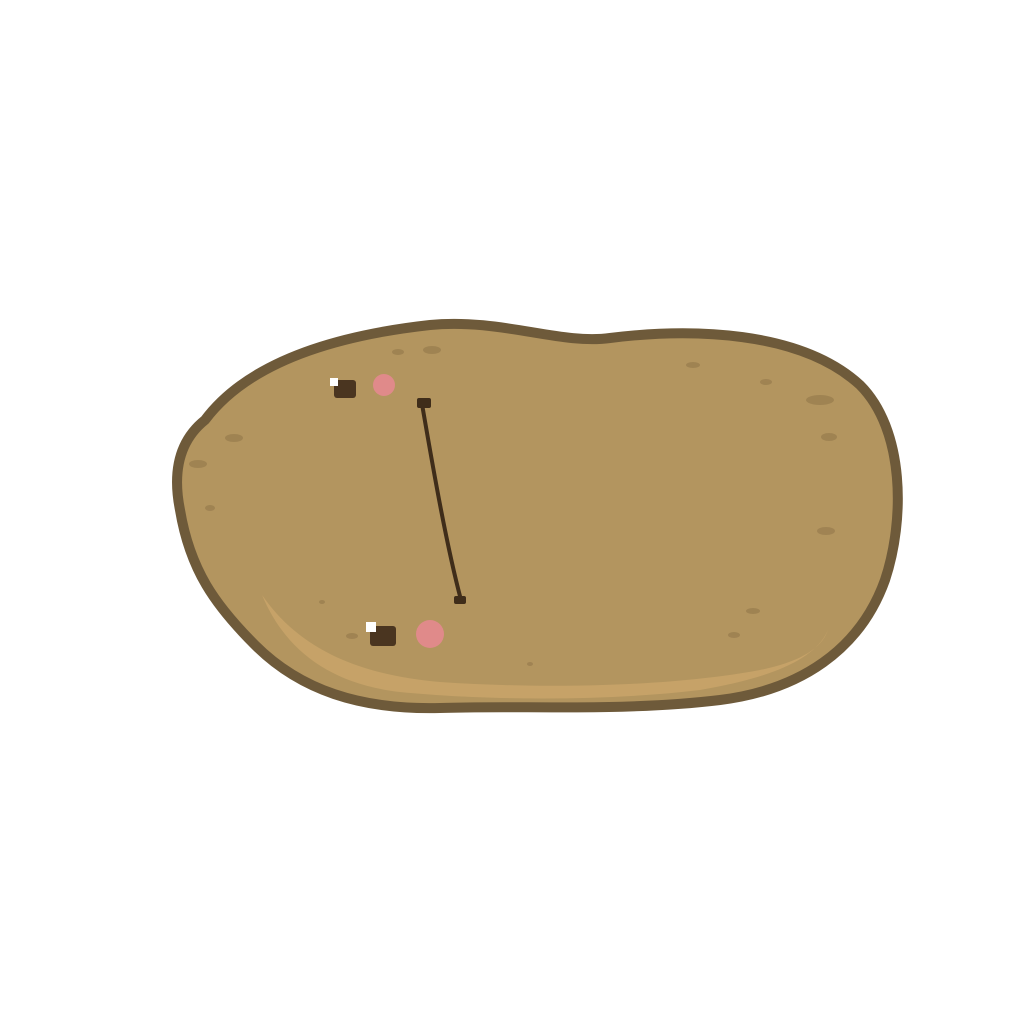 The width and height of the screenshot is (1024, 1024). Describe the element at coordinates (384, 385) in the screenshot. I see `upper-blush` at that location.